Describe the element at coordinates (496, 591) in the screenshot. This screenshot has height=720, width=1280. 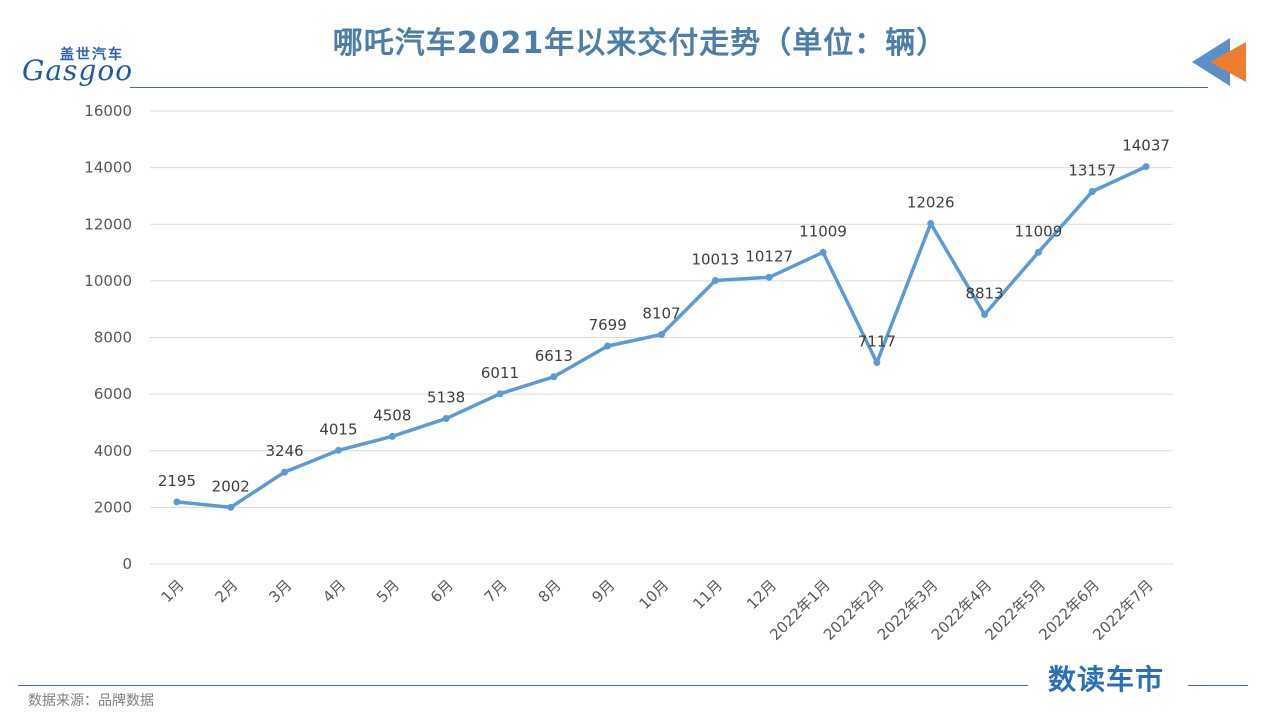
I see `x-tick-label: 7月` at that location.